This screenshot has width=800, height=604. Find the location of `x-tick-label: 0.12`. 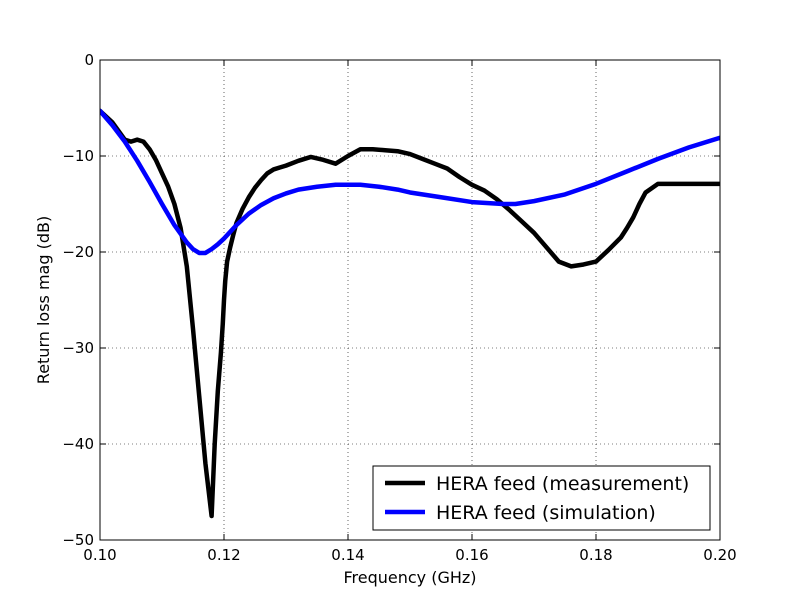

x-tick-label: 0.12 is located at coordinates (223, 555).